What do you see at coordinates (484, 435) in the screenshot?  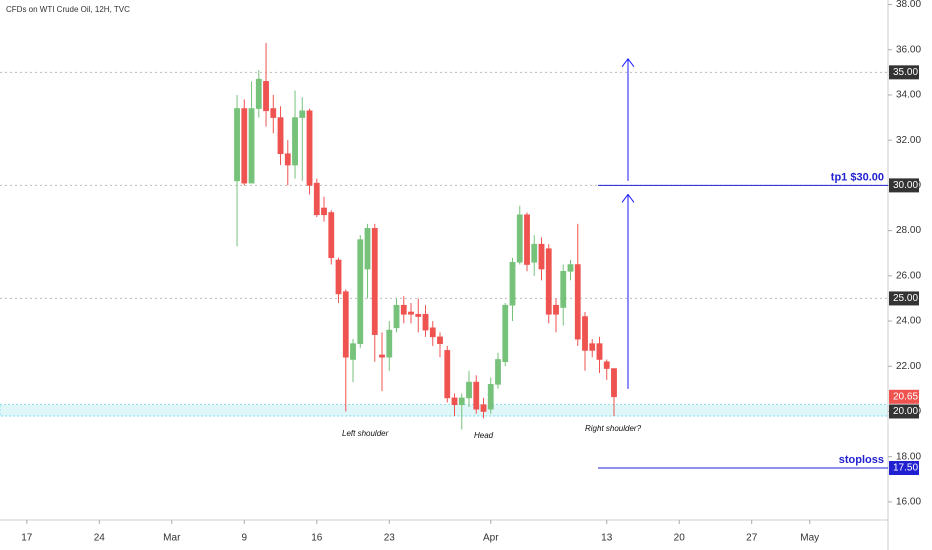 I see `pattern-label: Head` at bounding box center [484, 435].